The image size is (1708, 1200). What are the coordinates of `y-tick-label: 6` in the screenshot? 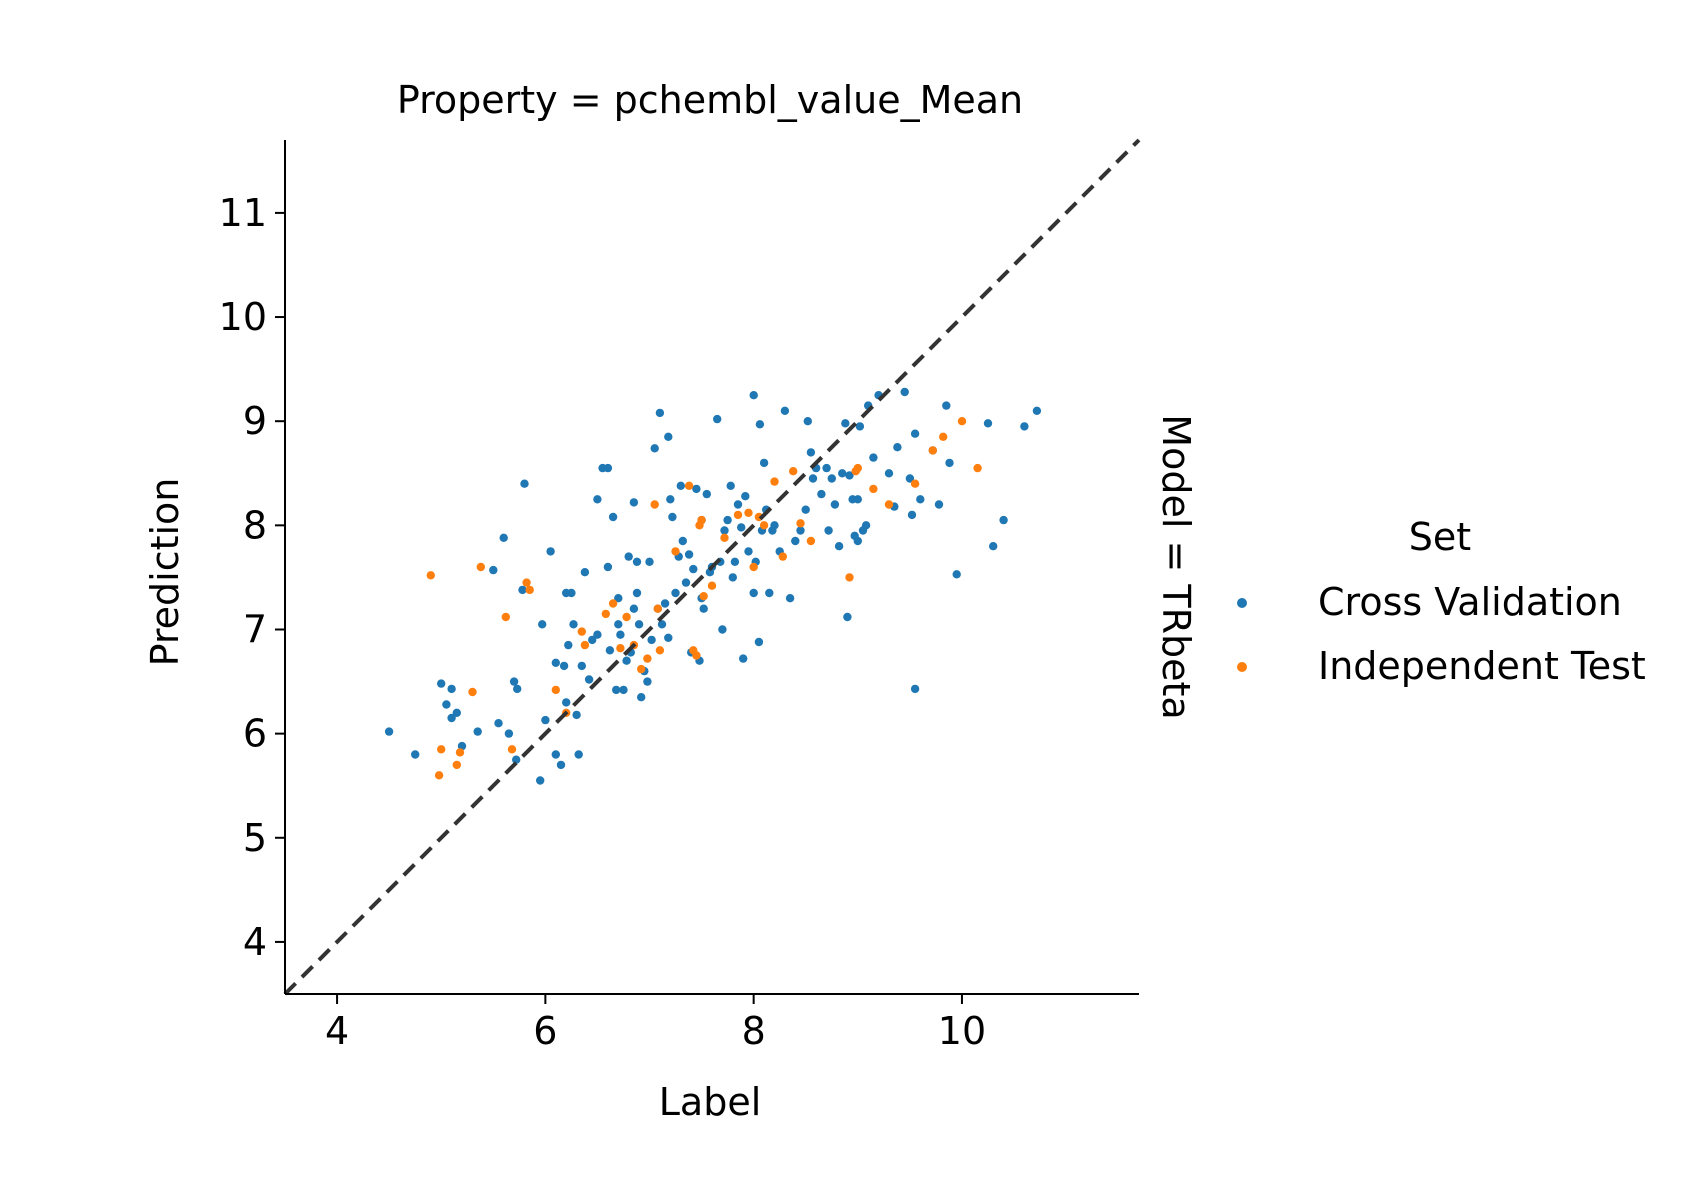 It's located at (255, 734).